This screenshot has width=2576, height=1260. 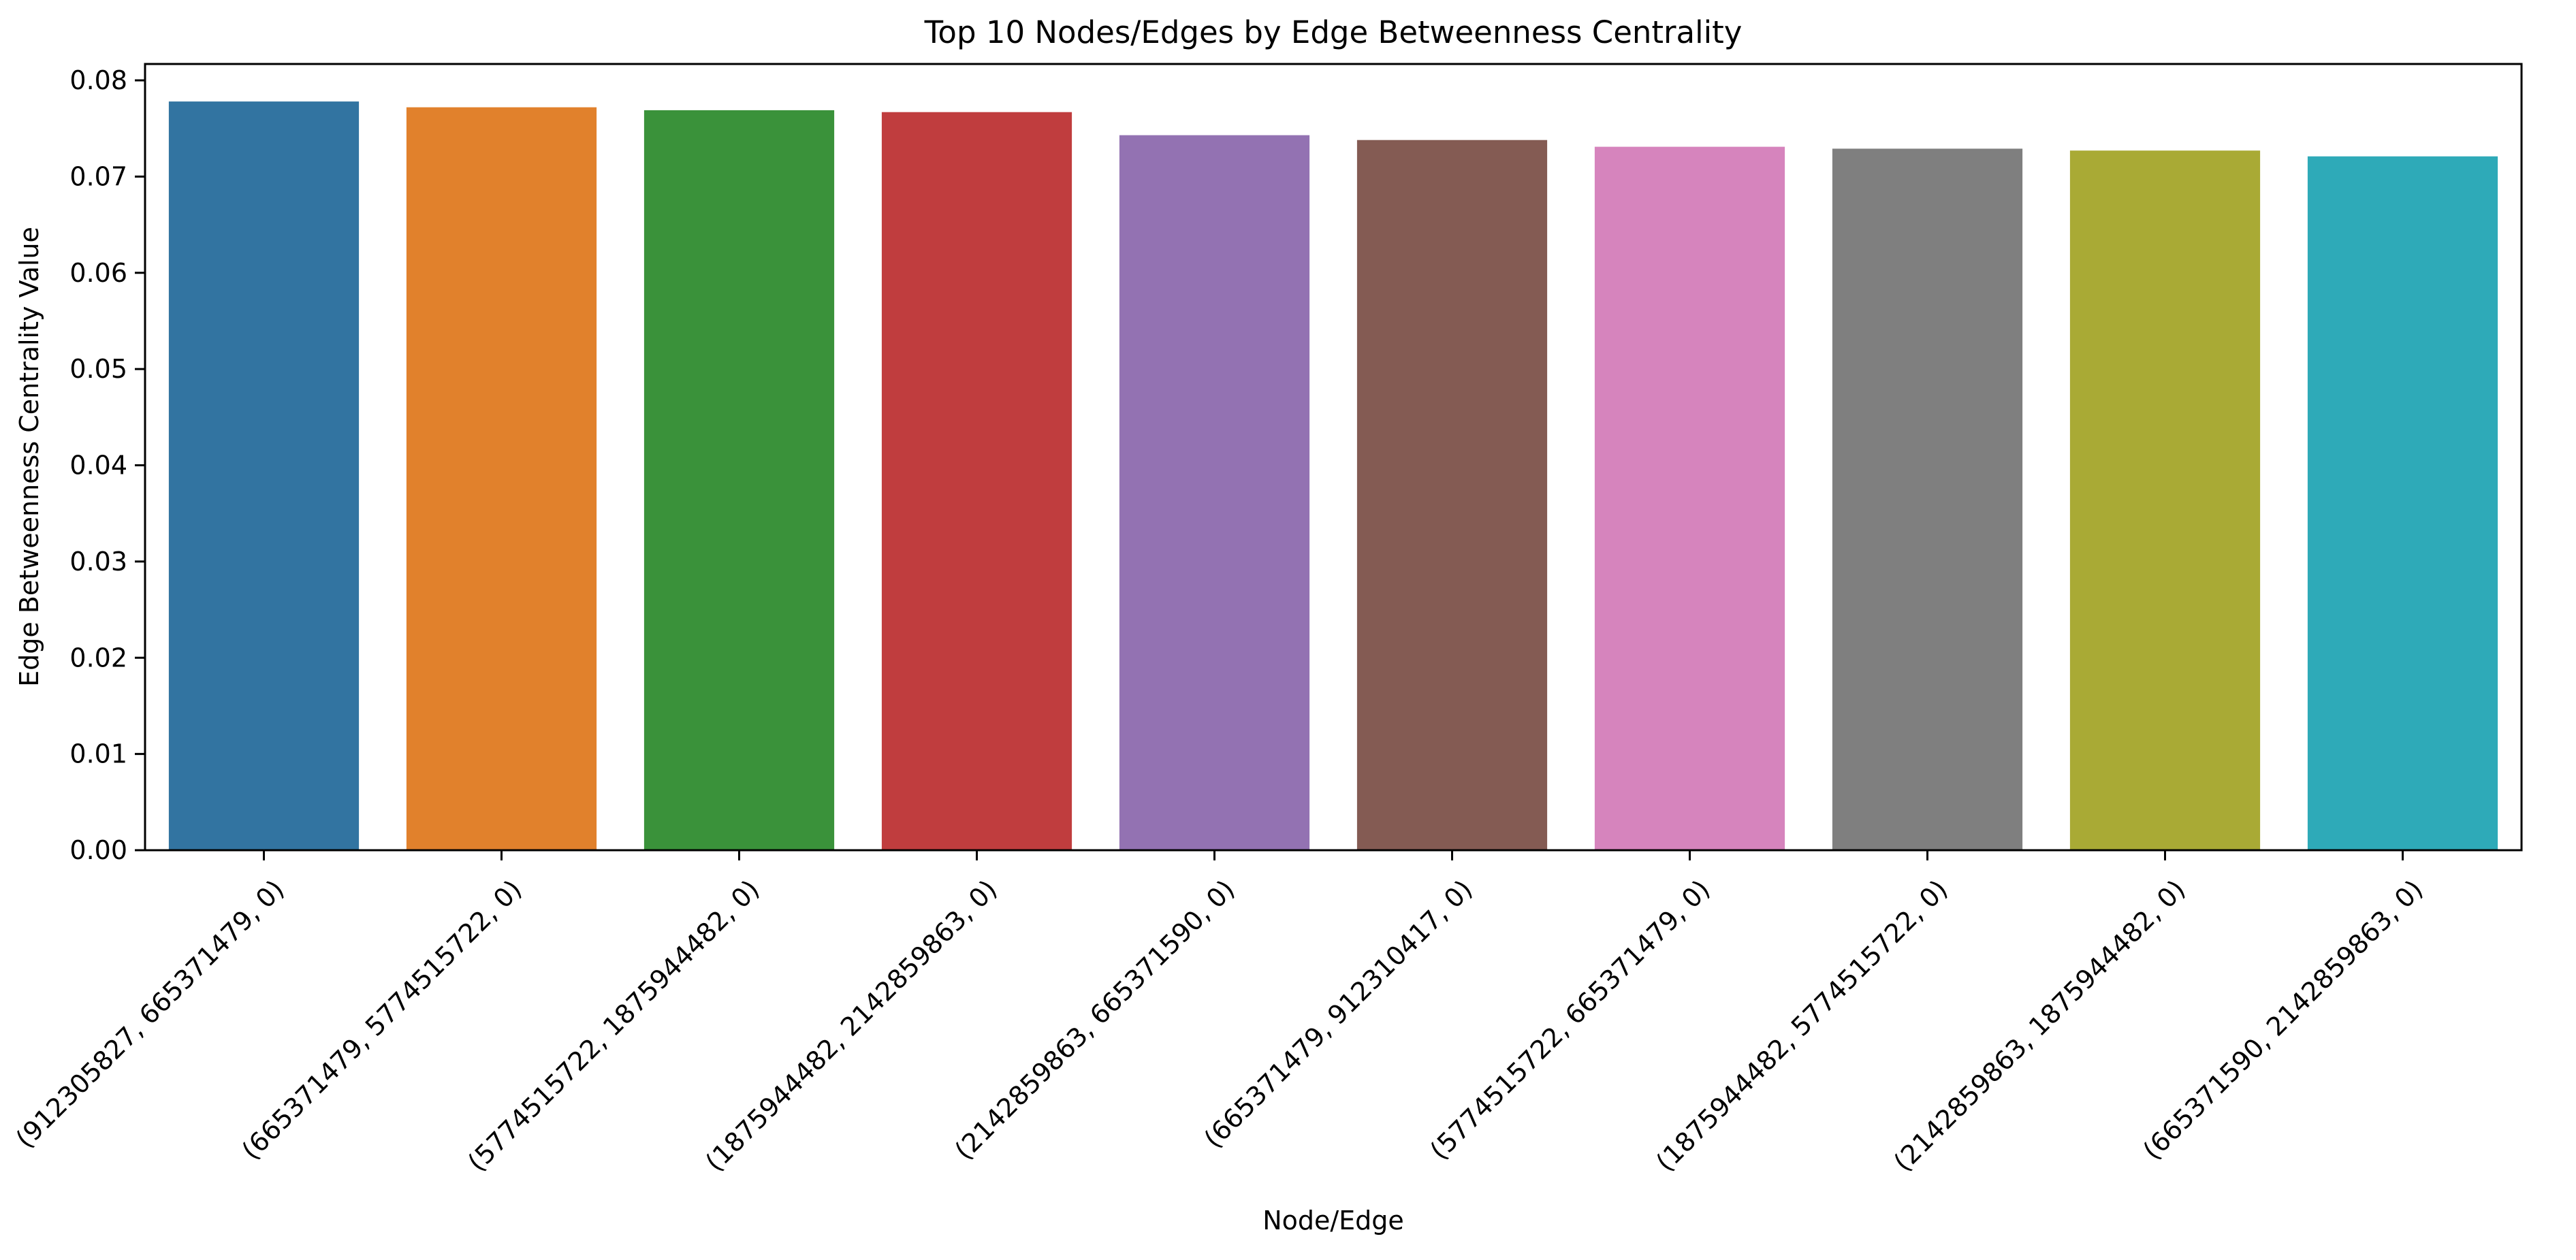 What do you see at coordinates (98, 369) in the screenshot?
I see `y-tick-label: 0.05` at bounding box center [98, 369].